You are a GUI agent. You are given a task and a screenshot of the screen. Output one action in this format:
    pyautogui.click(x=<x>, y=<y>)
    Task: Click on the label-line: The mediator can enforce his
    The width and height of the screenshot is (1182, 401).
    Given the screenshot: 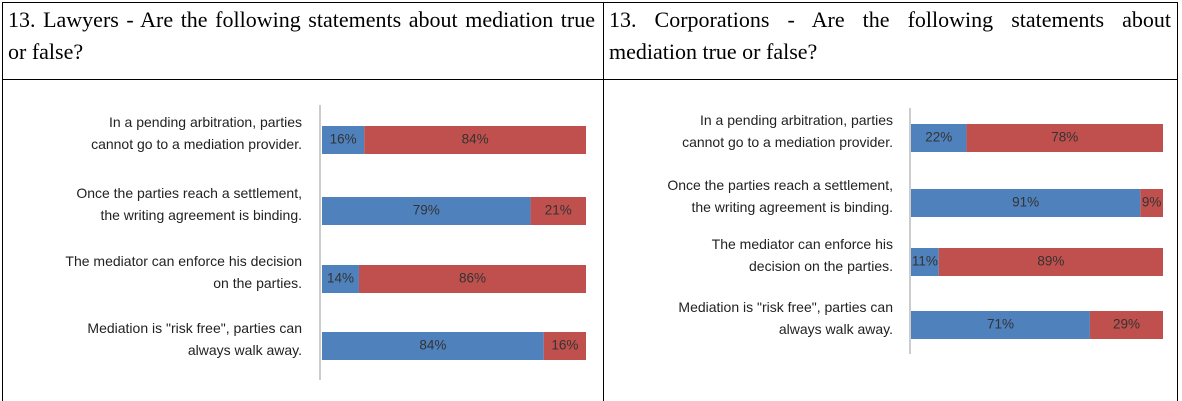 What is the action you would take?
    pyautogui.click(x=802, y=244)
    